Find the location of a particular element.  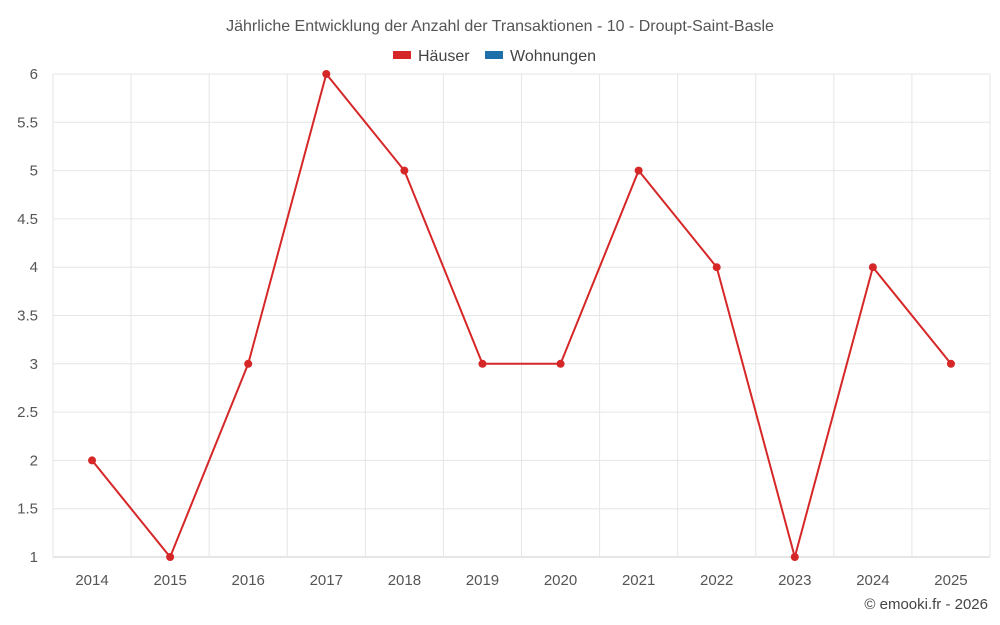

x-tick-label: 2015 is located at coordinates (169, 580).